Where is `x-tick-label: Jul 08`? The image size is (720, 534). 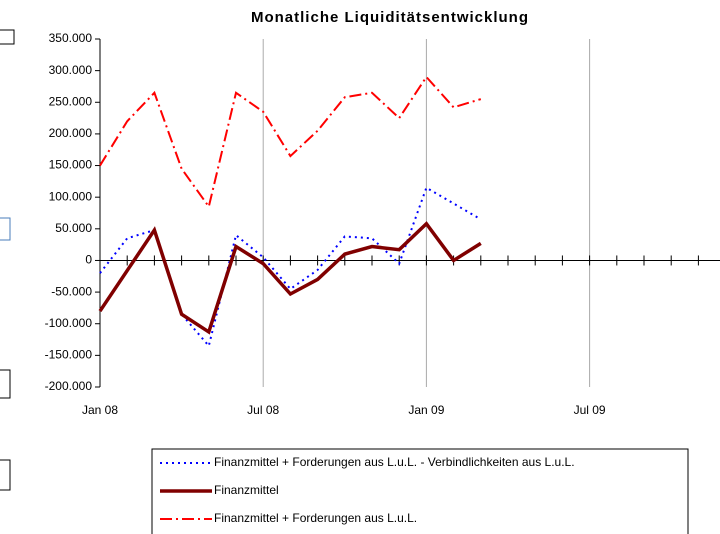 x-tick-label: Jul 08 is located at coordinates (263, 410).